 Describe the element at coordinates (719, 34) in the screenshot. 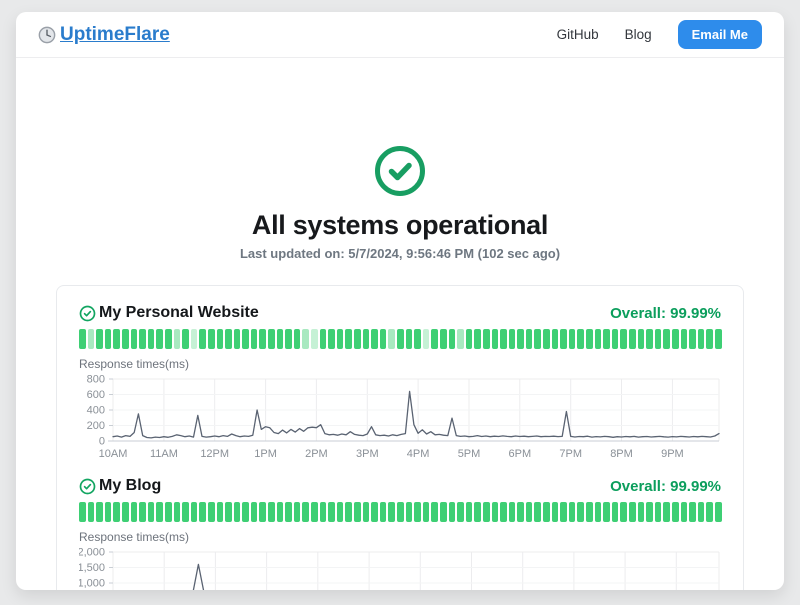

I see `email-me-button: Email Me` at that location.